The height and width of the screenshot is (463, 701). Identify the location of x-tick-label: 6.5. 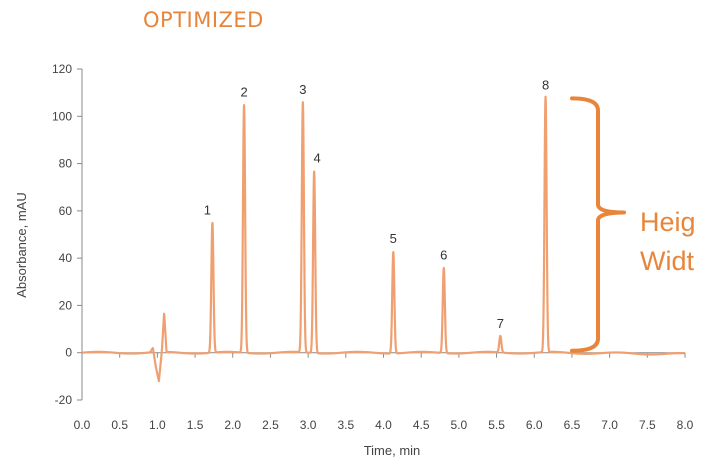
(572, 425).